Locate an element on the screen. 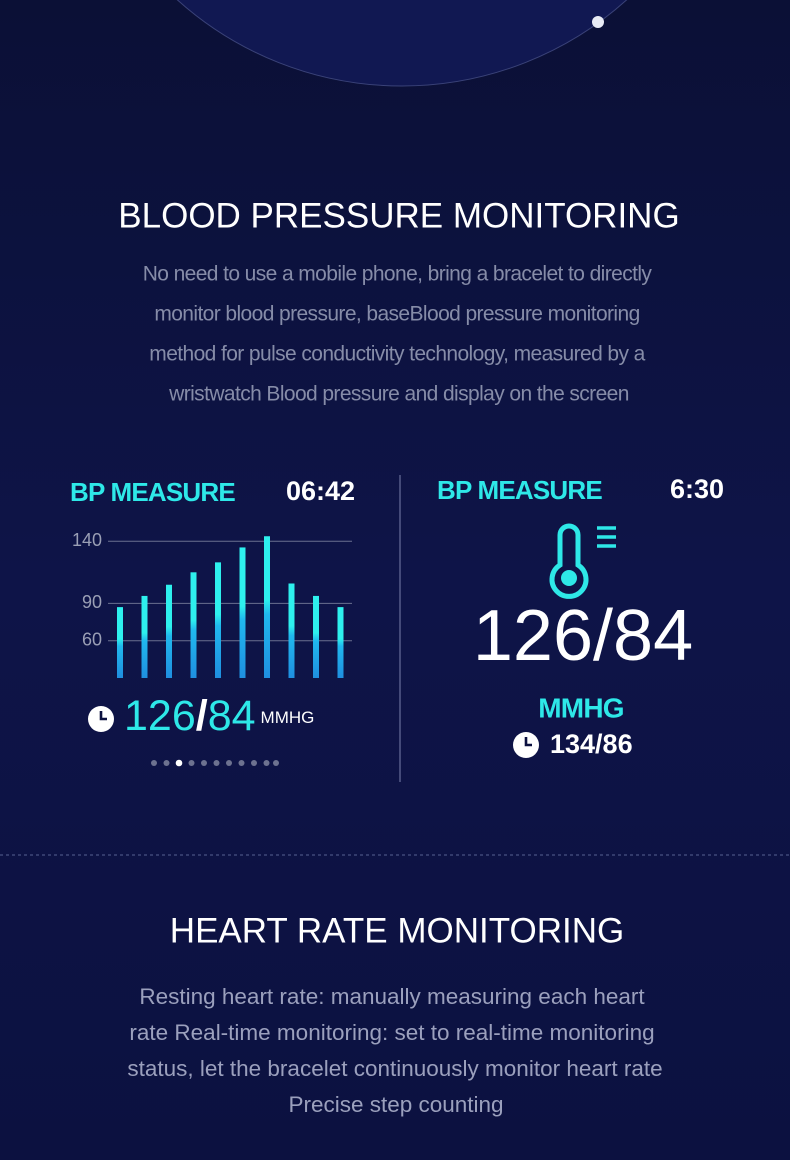 The width and height of the screenshot is (790, 1160). dial-dot is located at coordinates (598, 22).